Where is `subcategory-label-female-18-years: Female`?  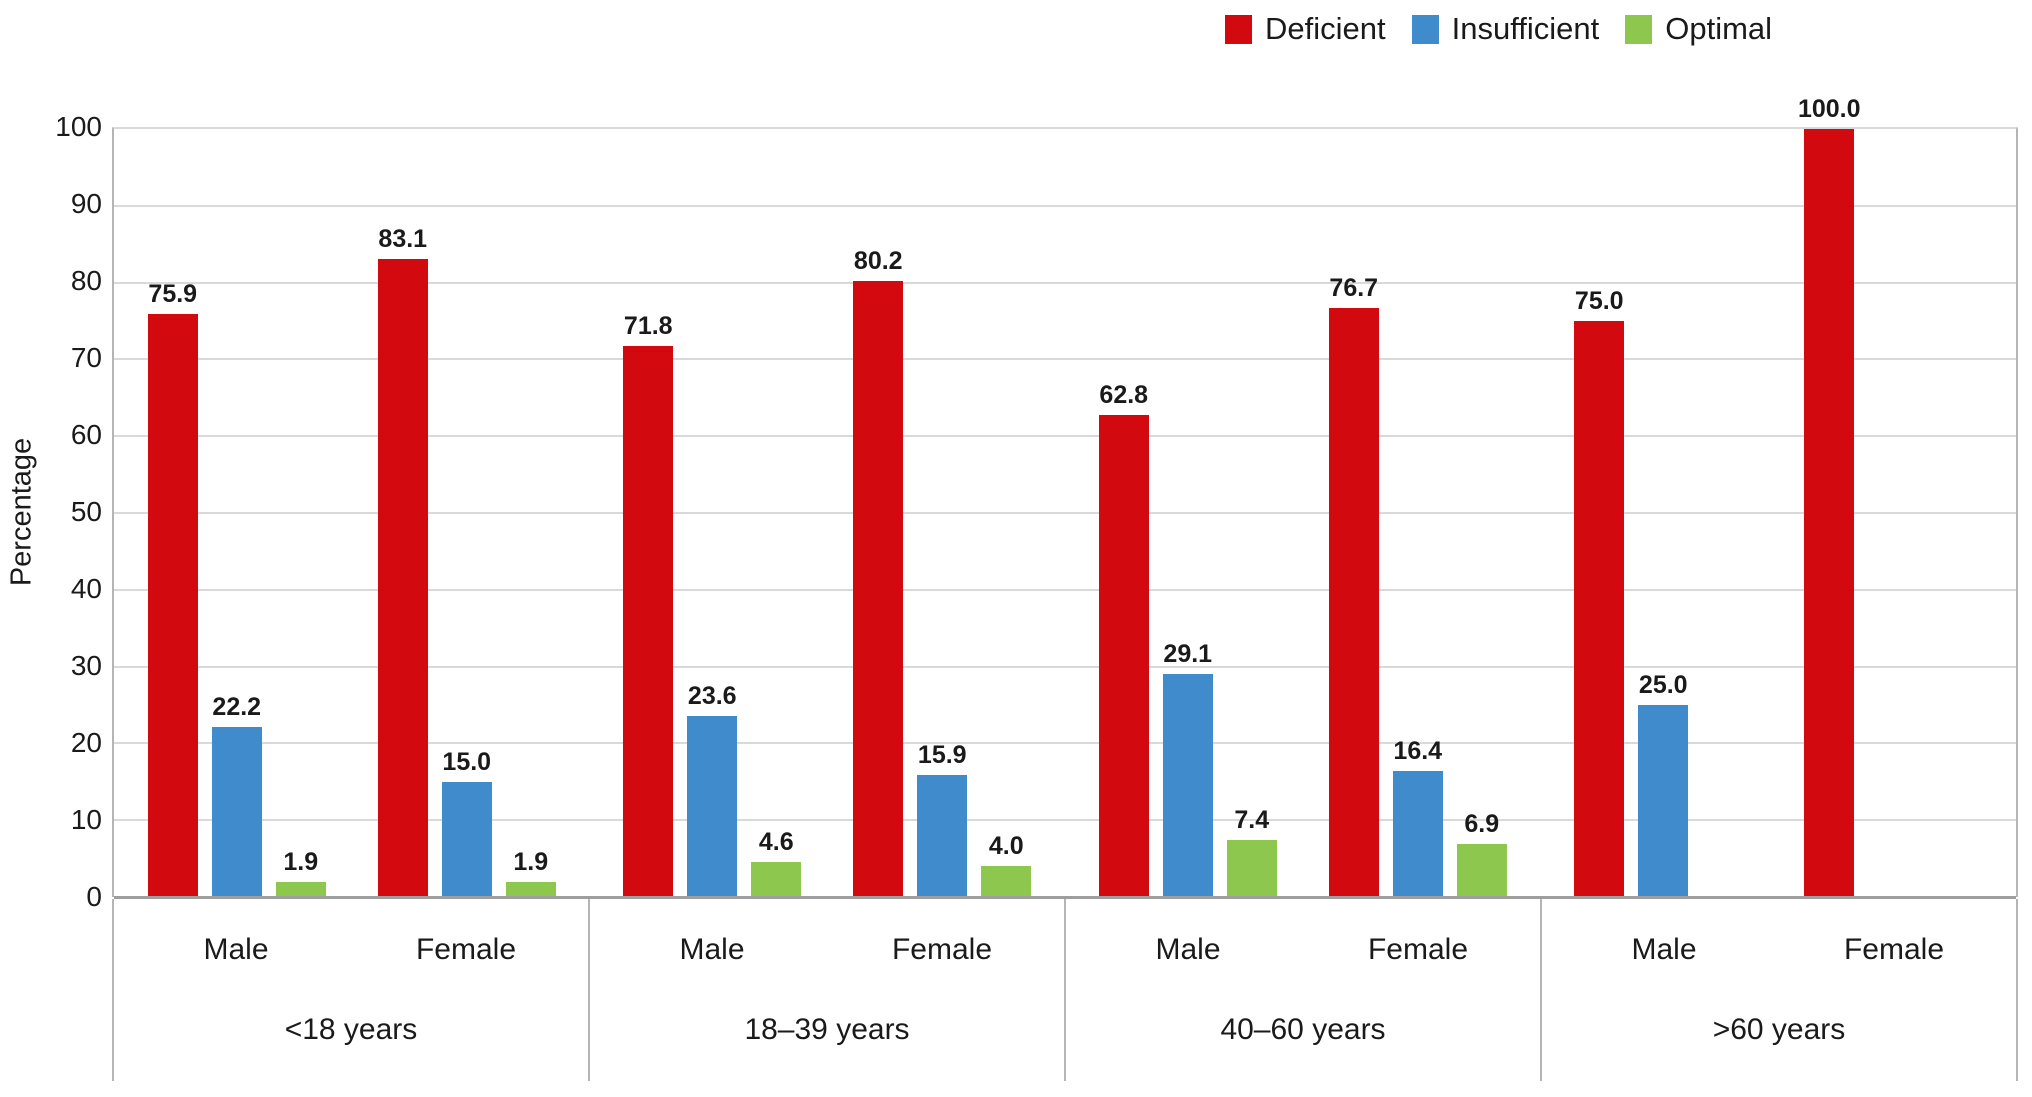 subcategory-label-female-18-years: Female is located at coordinates (466, 949).